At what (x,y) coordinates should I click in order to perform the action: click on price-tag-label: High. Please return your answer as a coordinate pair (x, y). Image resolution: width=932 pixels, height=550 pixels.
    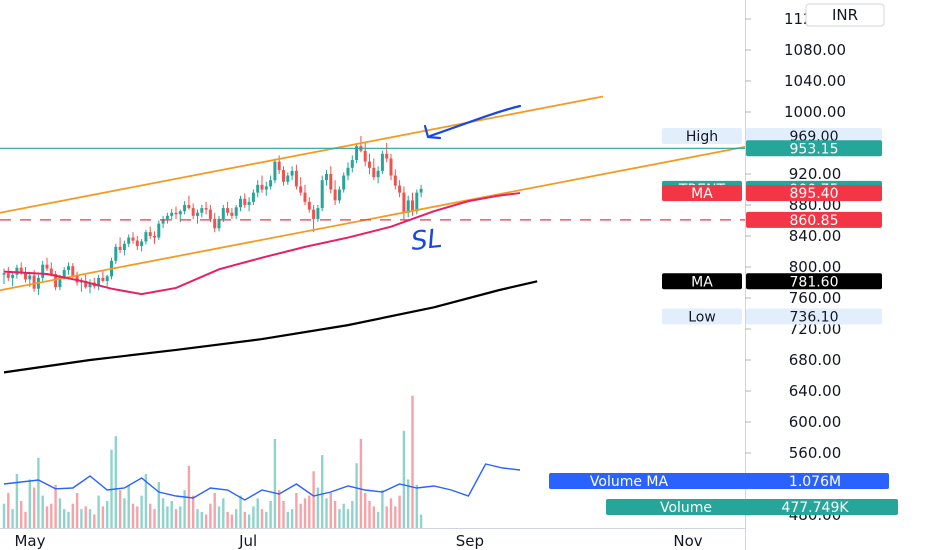
    Looking at the image, I should click on (702, 137).